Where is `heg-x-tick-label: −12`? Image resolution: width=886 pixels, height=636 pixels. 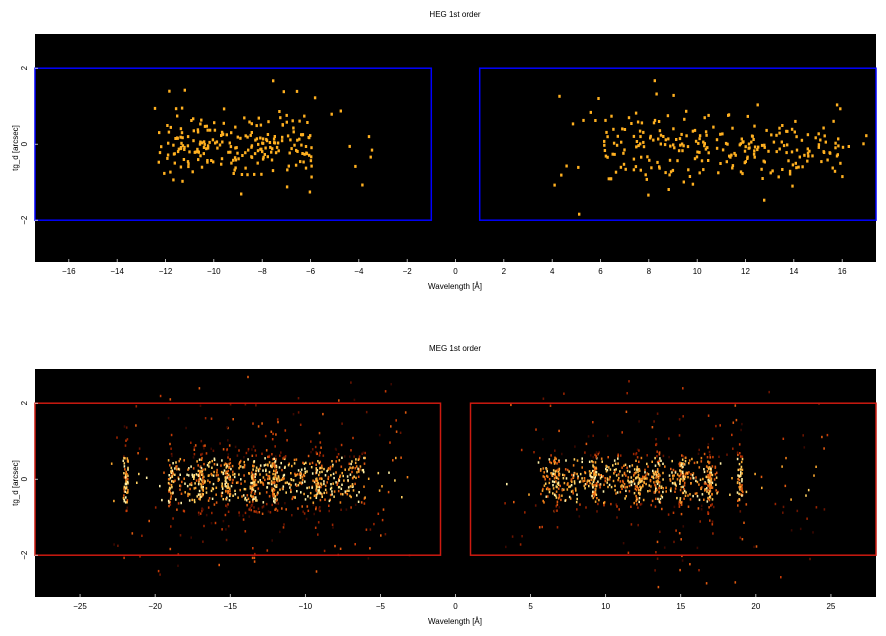 heg-x-tick-label: −12 is located at coordinates (166, 271).